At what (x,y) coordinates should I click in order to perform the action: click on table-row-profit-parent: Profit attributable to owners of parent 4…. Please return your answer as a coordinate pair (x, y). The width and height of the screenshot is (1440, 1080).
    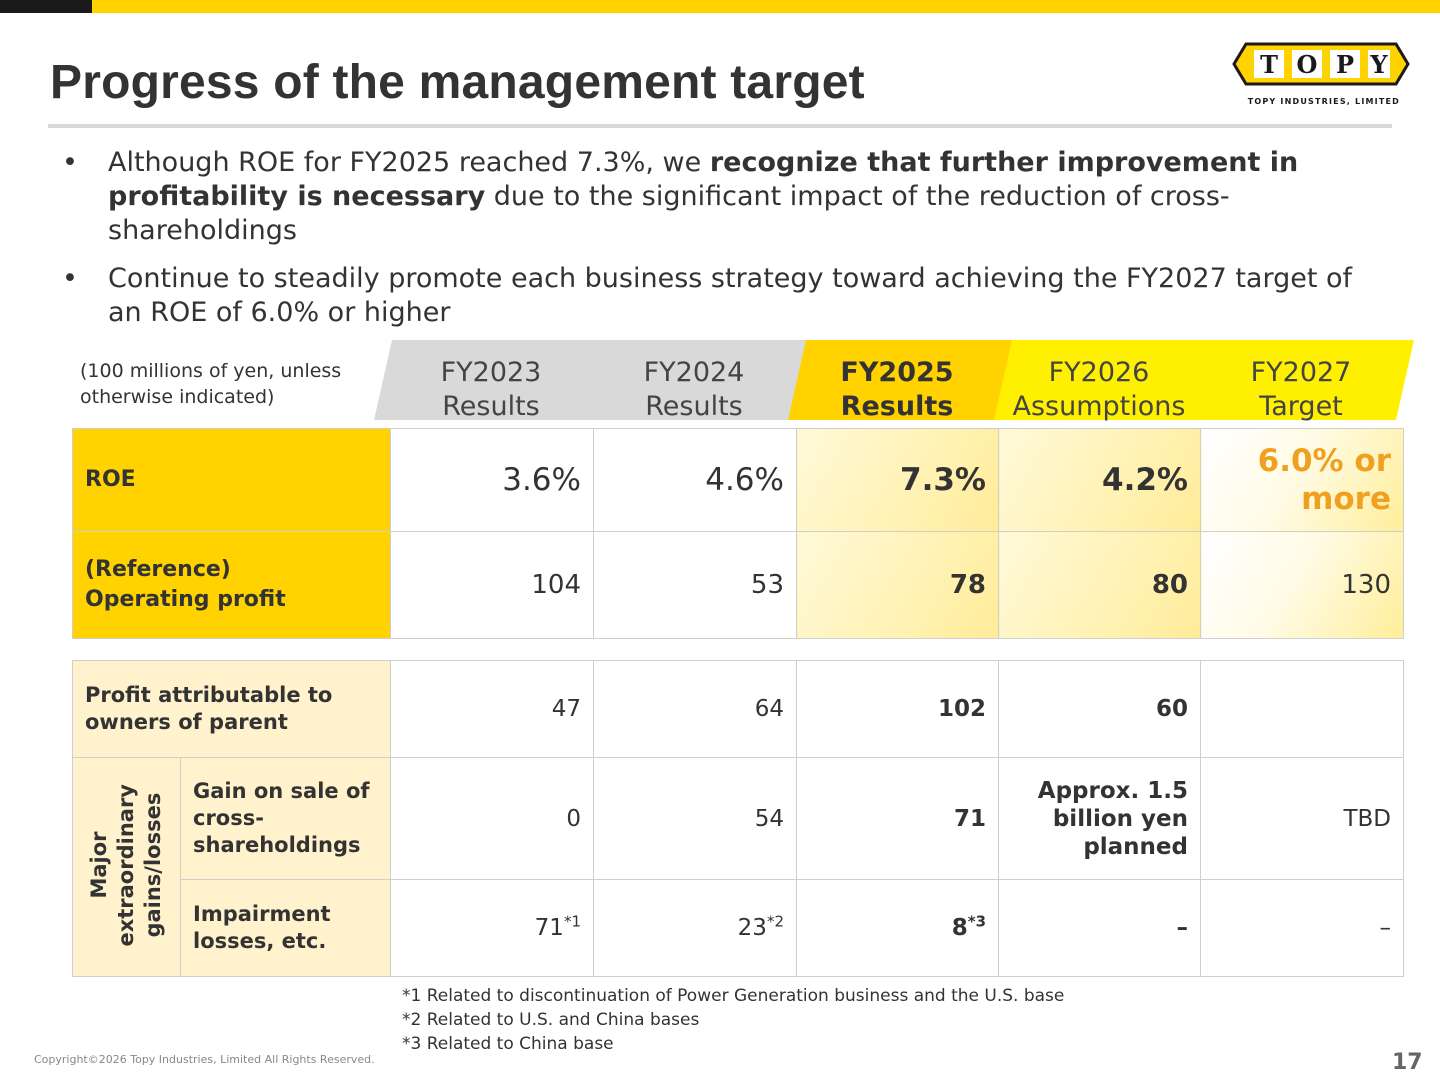
    Looking at the image, I should click on (738, 709).